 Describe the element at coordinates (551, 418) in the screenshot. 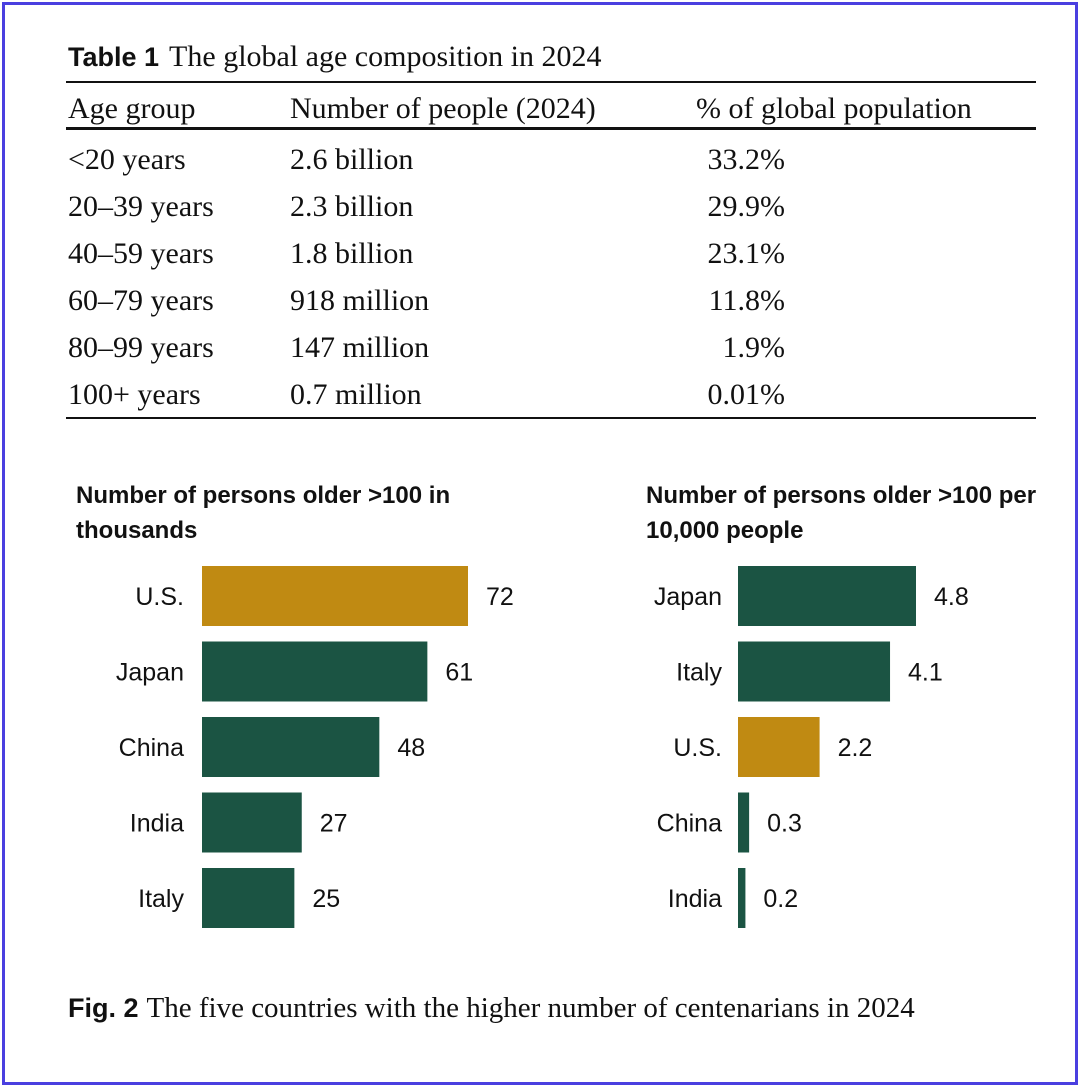

I see `table-bottom-rule` at that location.